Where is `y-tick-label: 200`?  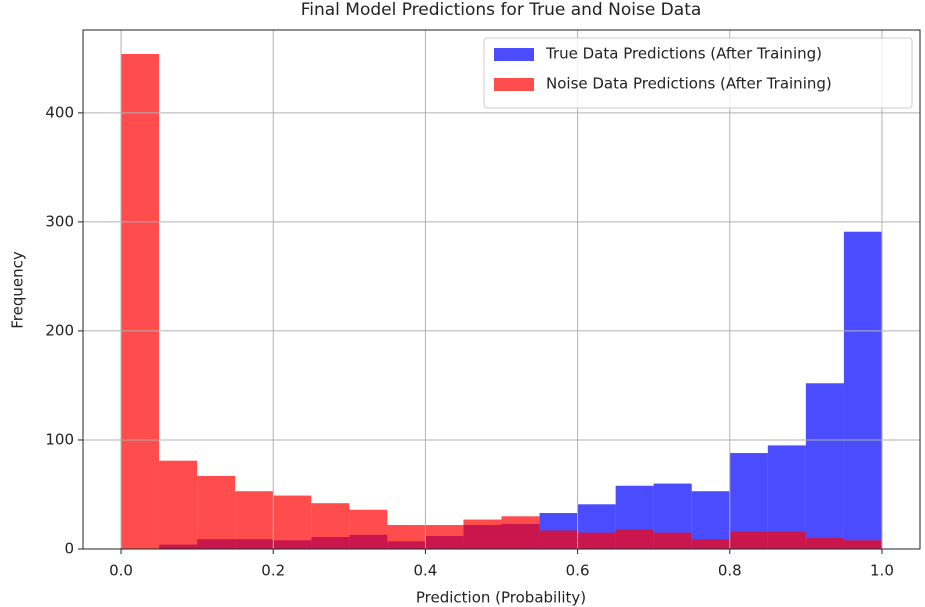
y-tick-label: 200 is located at coordinates (59, 330).